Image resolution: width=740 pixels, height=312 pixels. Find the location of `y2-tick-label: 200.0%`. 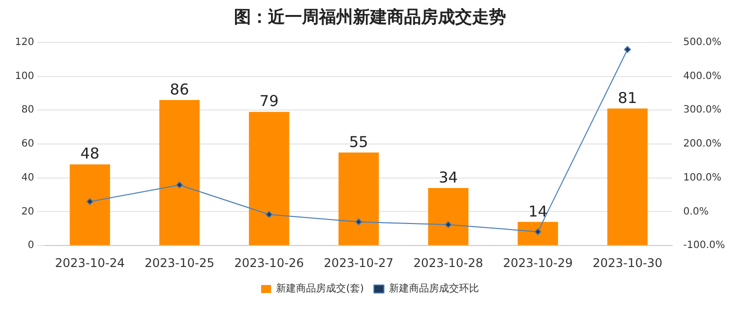

y2-tick-label: 200.0% is located at coordinates (702, 144).